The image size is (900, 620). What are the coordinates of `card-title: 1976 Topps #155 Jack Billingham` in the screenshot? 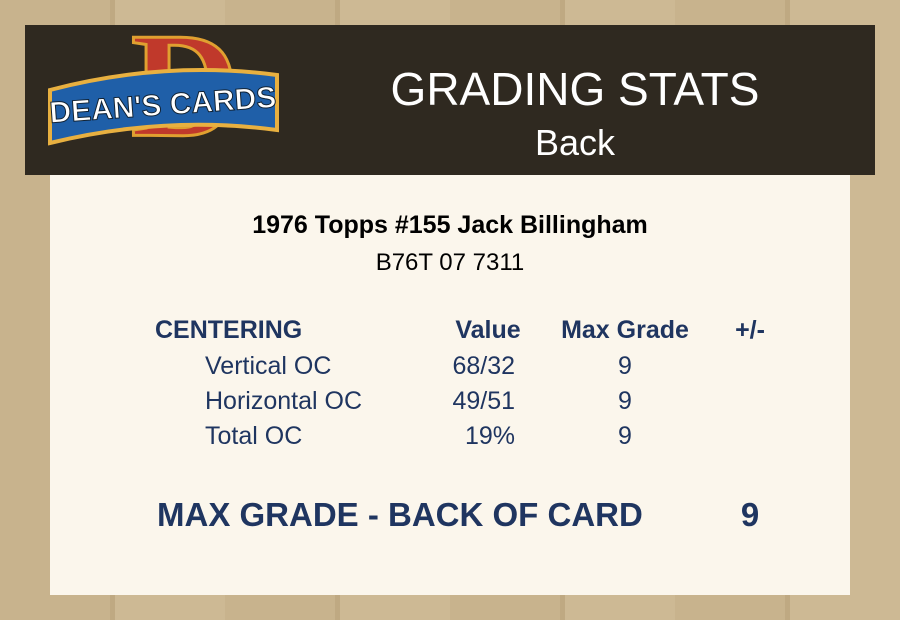 It's located at (450, 225).